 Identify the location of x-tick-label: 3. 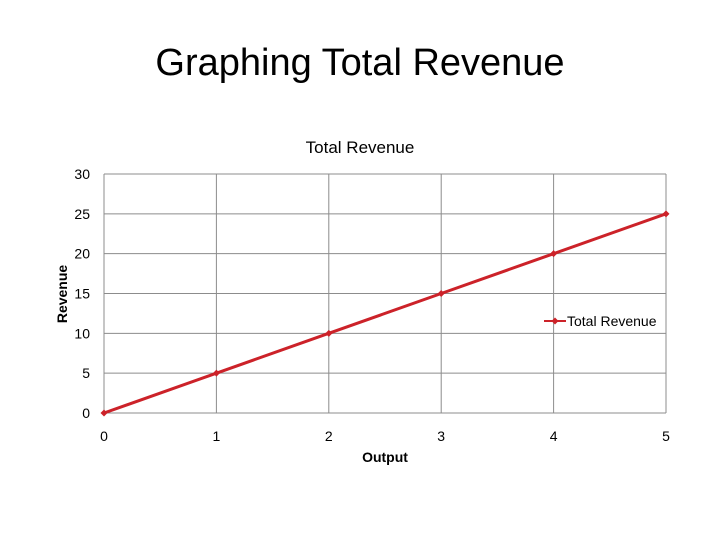
(441, 436).